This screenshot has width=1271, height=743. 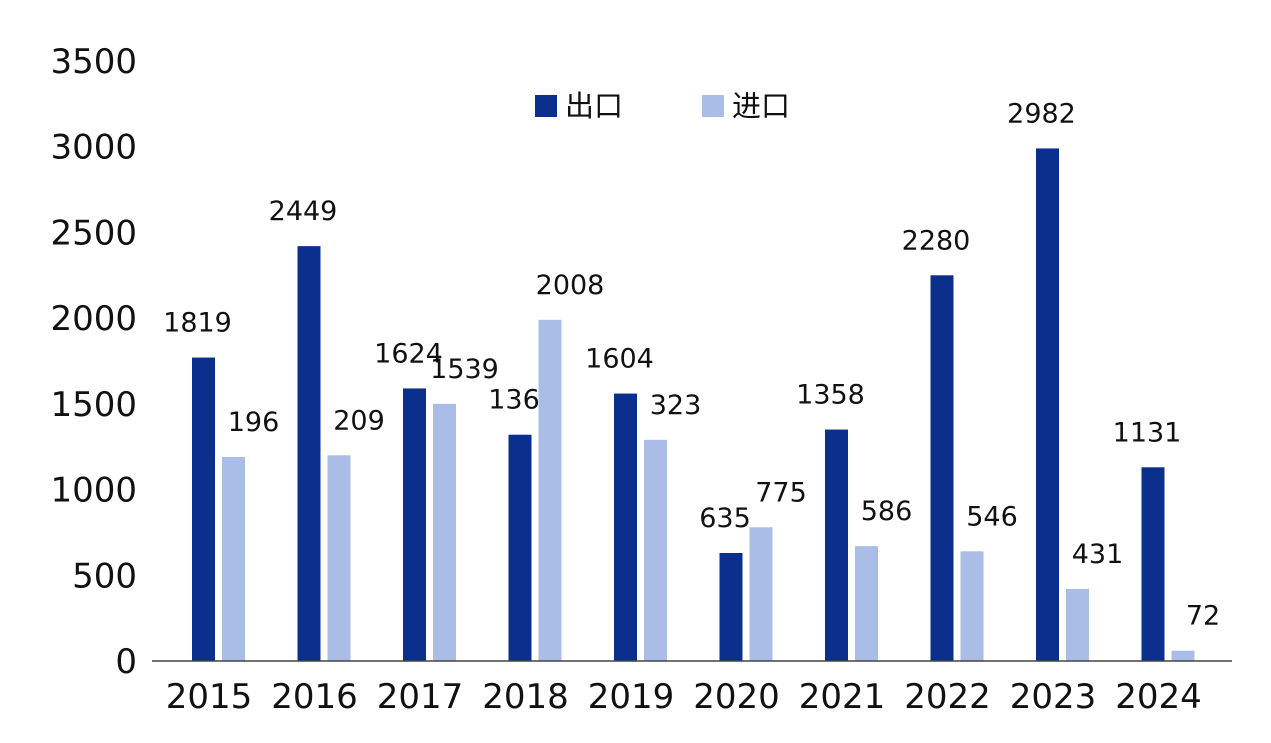 I want to click on bar-export-2020, so click(x=731, y=607).